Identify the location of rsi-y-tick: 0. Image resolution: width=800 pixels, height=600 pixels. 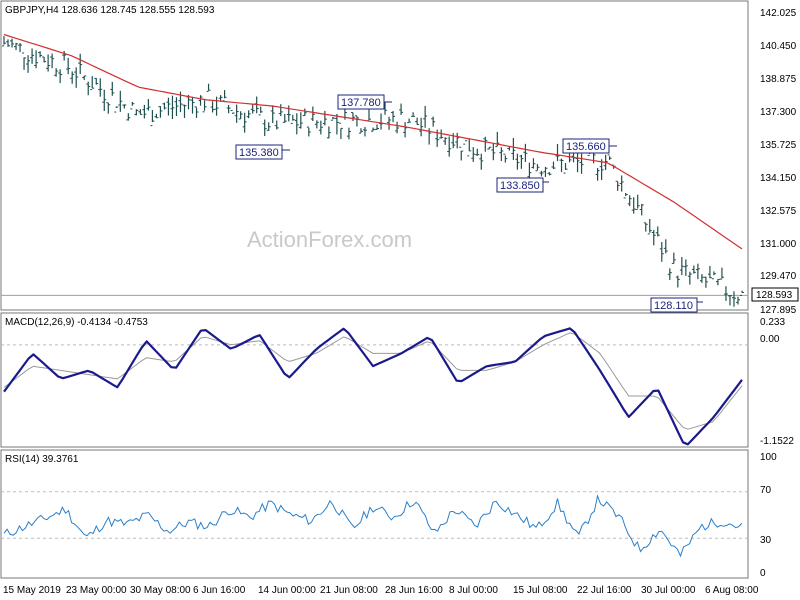
(763, 573).